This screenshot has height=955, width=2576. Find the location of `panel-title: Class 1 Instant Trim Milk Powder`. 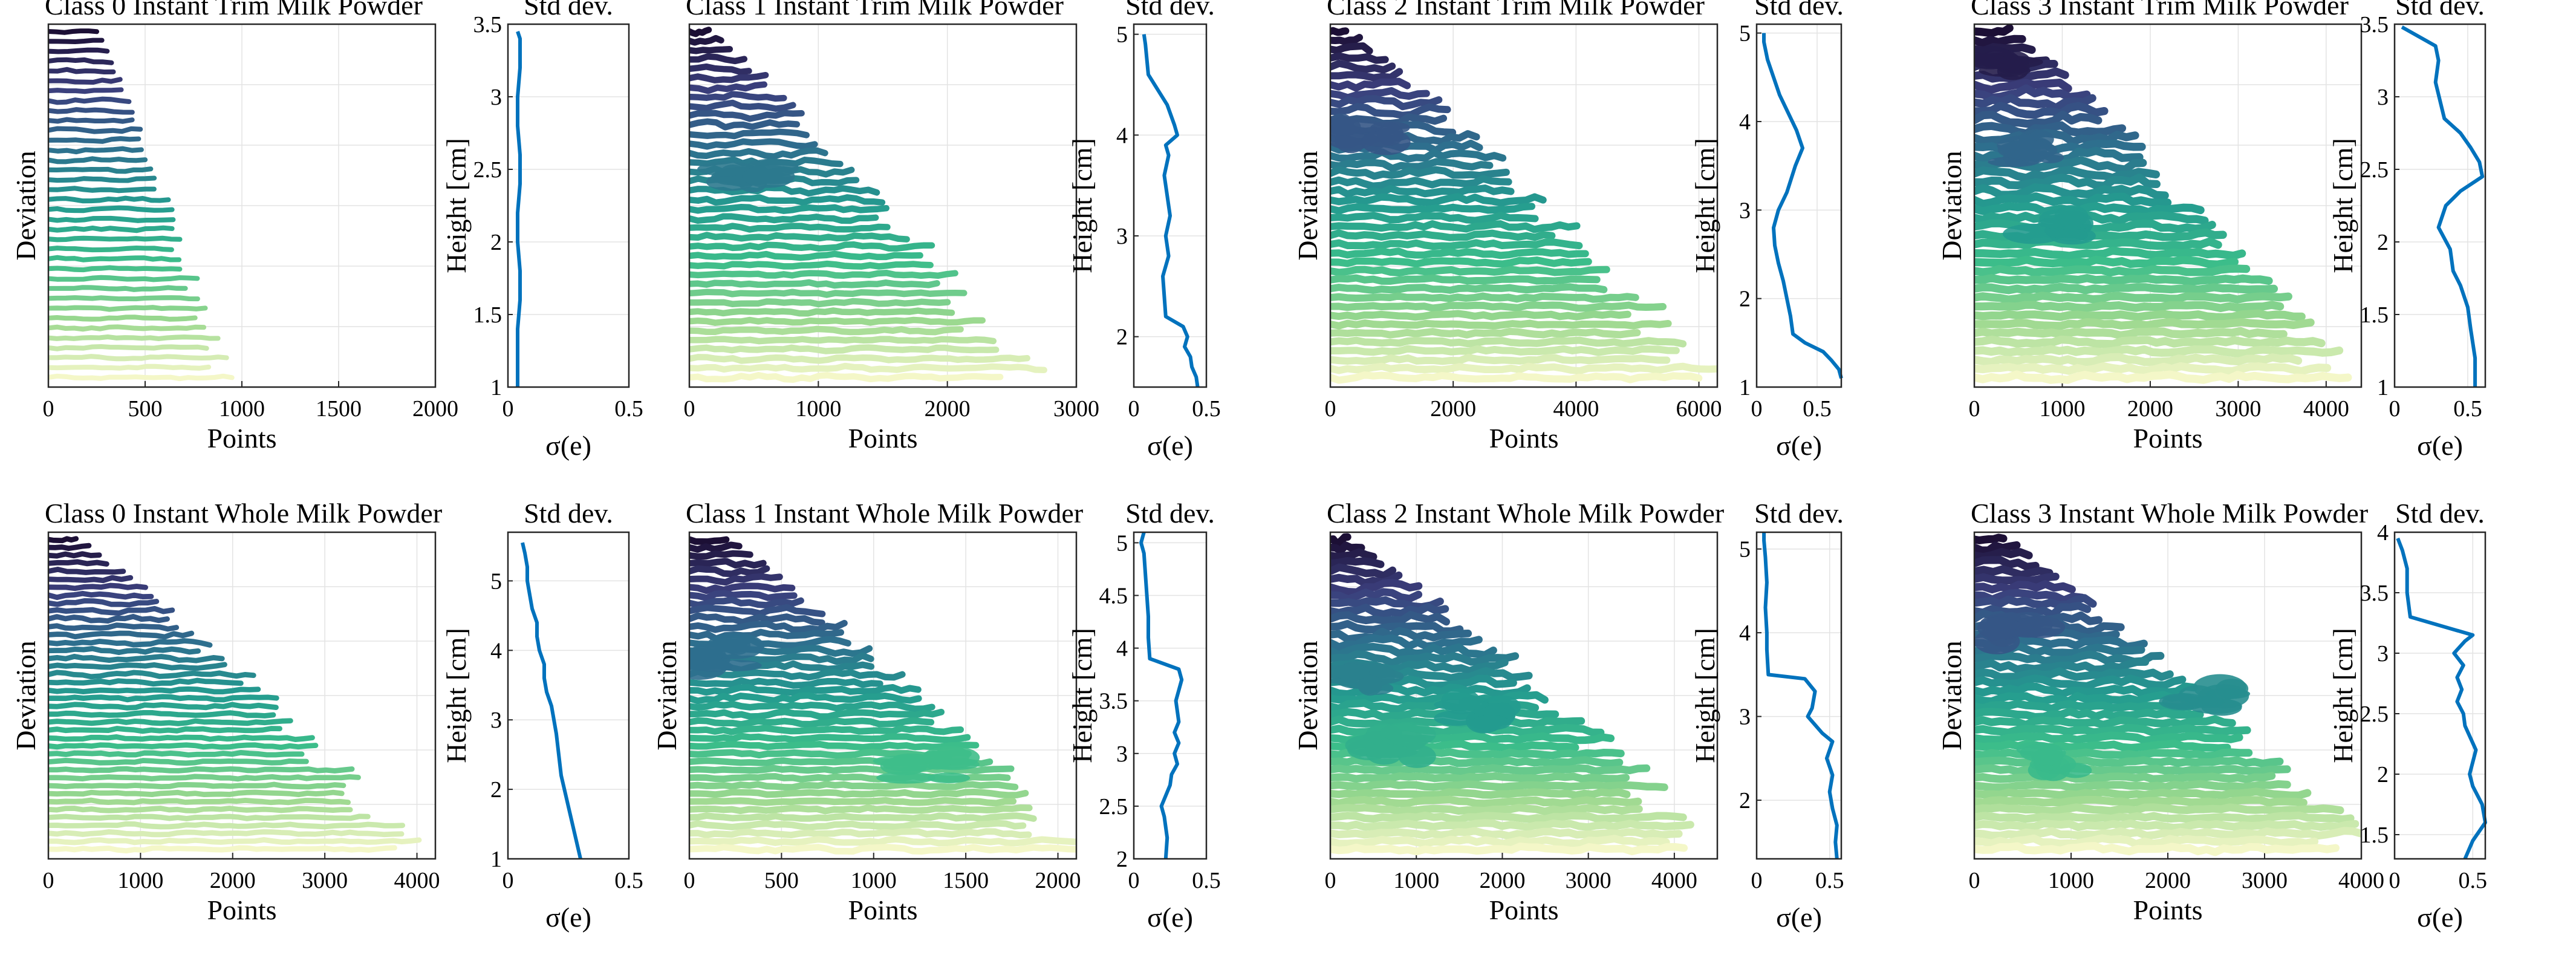

panel-title: Class 1 Instant Trim Milk Powder is located at coordinates (875, 10).